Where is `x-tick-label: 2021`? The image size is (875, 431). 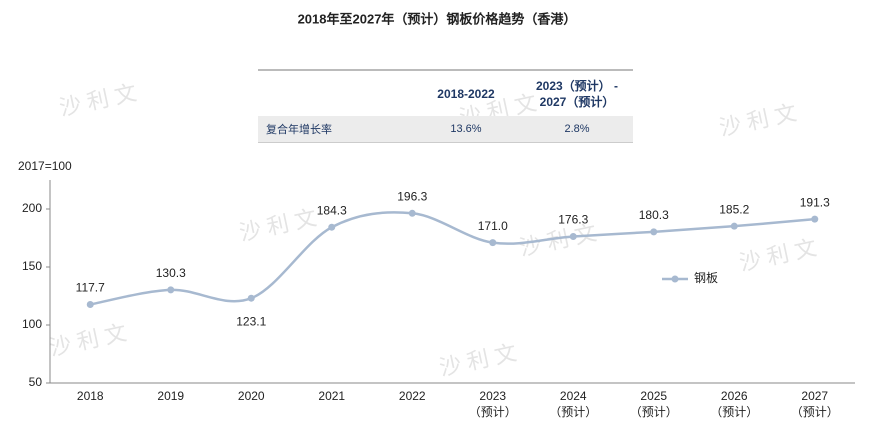 x-tick-label: 2021 is located at coordinates (331, 396).